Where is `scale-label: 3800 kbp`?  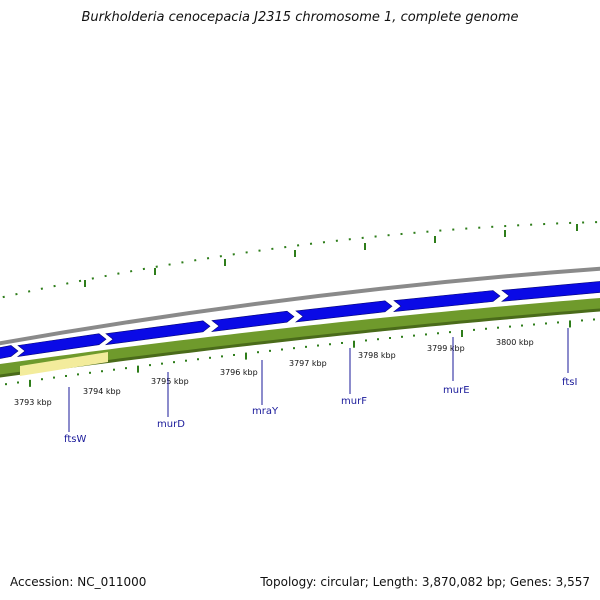
scale-label: 3800 kbp is located at coordinates (515, 342).